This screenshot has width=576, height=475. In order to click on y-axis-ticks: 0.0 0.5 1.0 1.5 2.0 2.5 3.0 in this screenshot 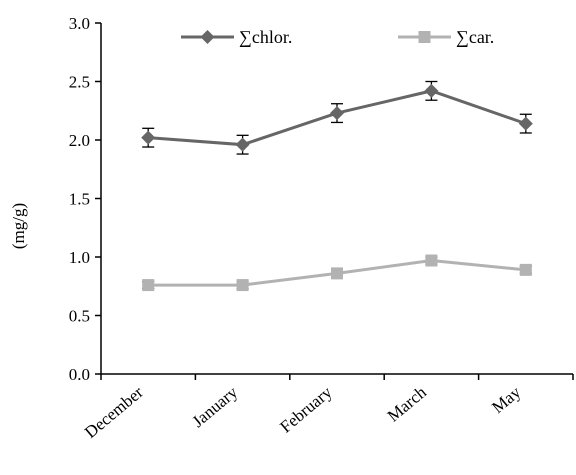, I will do `click(85, 199)`.